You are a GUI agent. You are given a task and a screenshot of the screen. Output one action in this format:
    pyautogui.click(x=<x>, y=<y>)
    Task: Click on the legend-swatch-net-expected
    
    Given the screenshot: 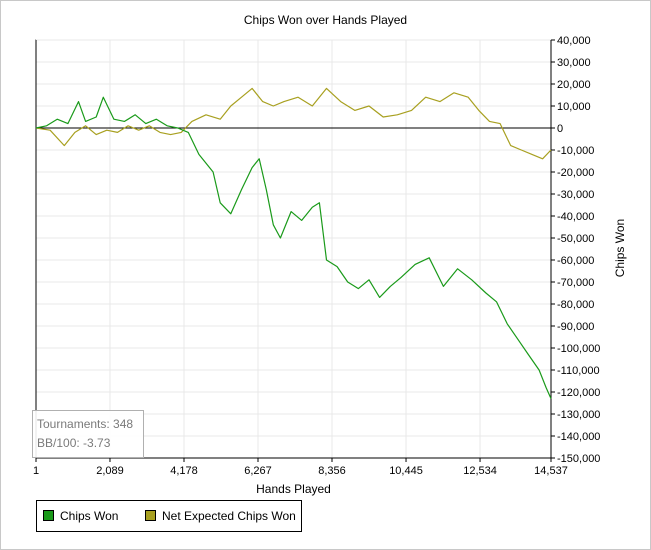 What is the action you would take?
    pyautogui.click(x=150, y=515)
    